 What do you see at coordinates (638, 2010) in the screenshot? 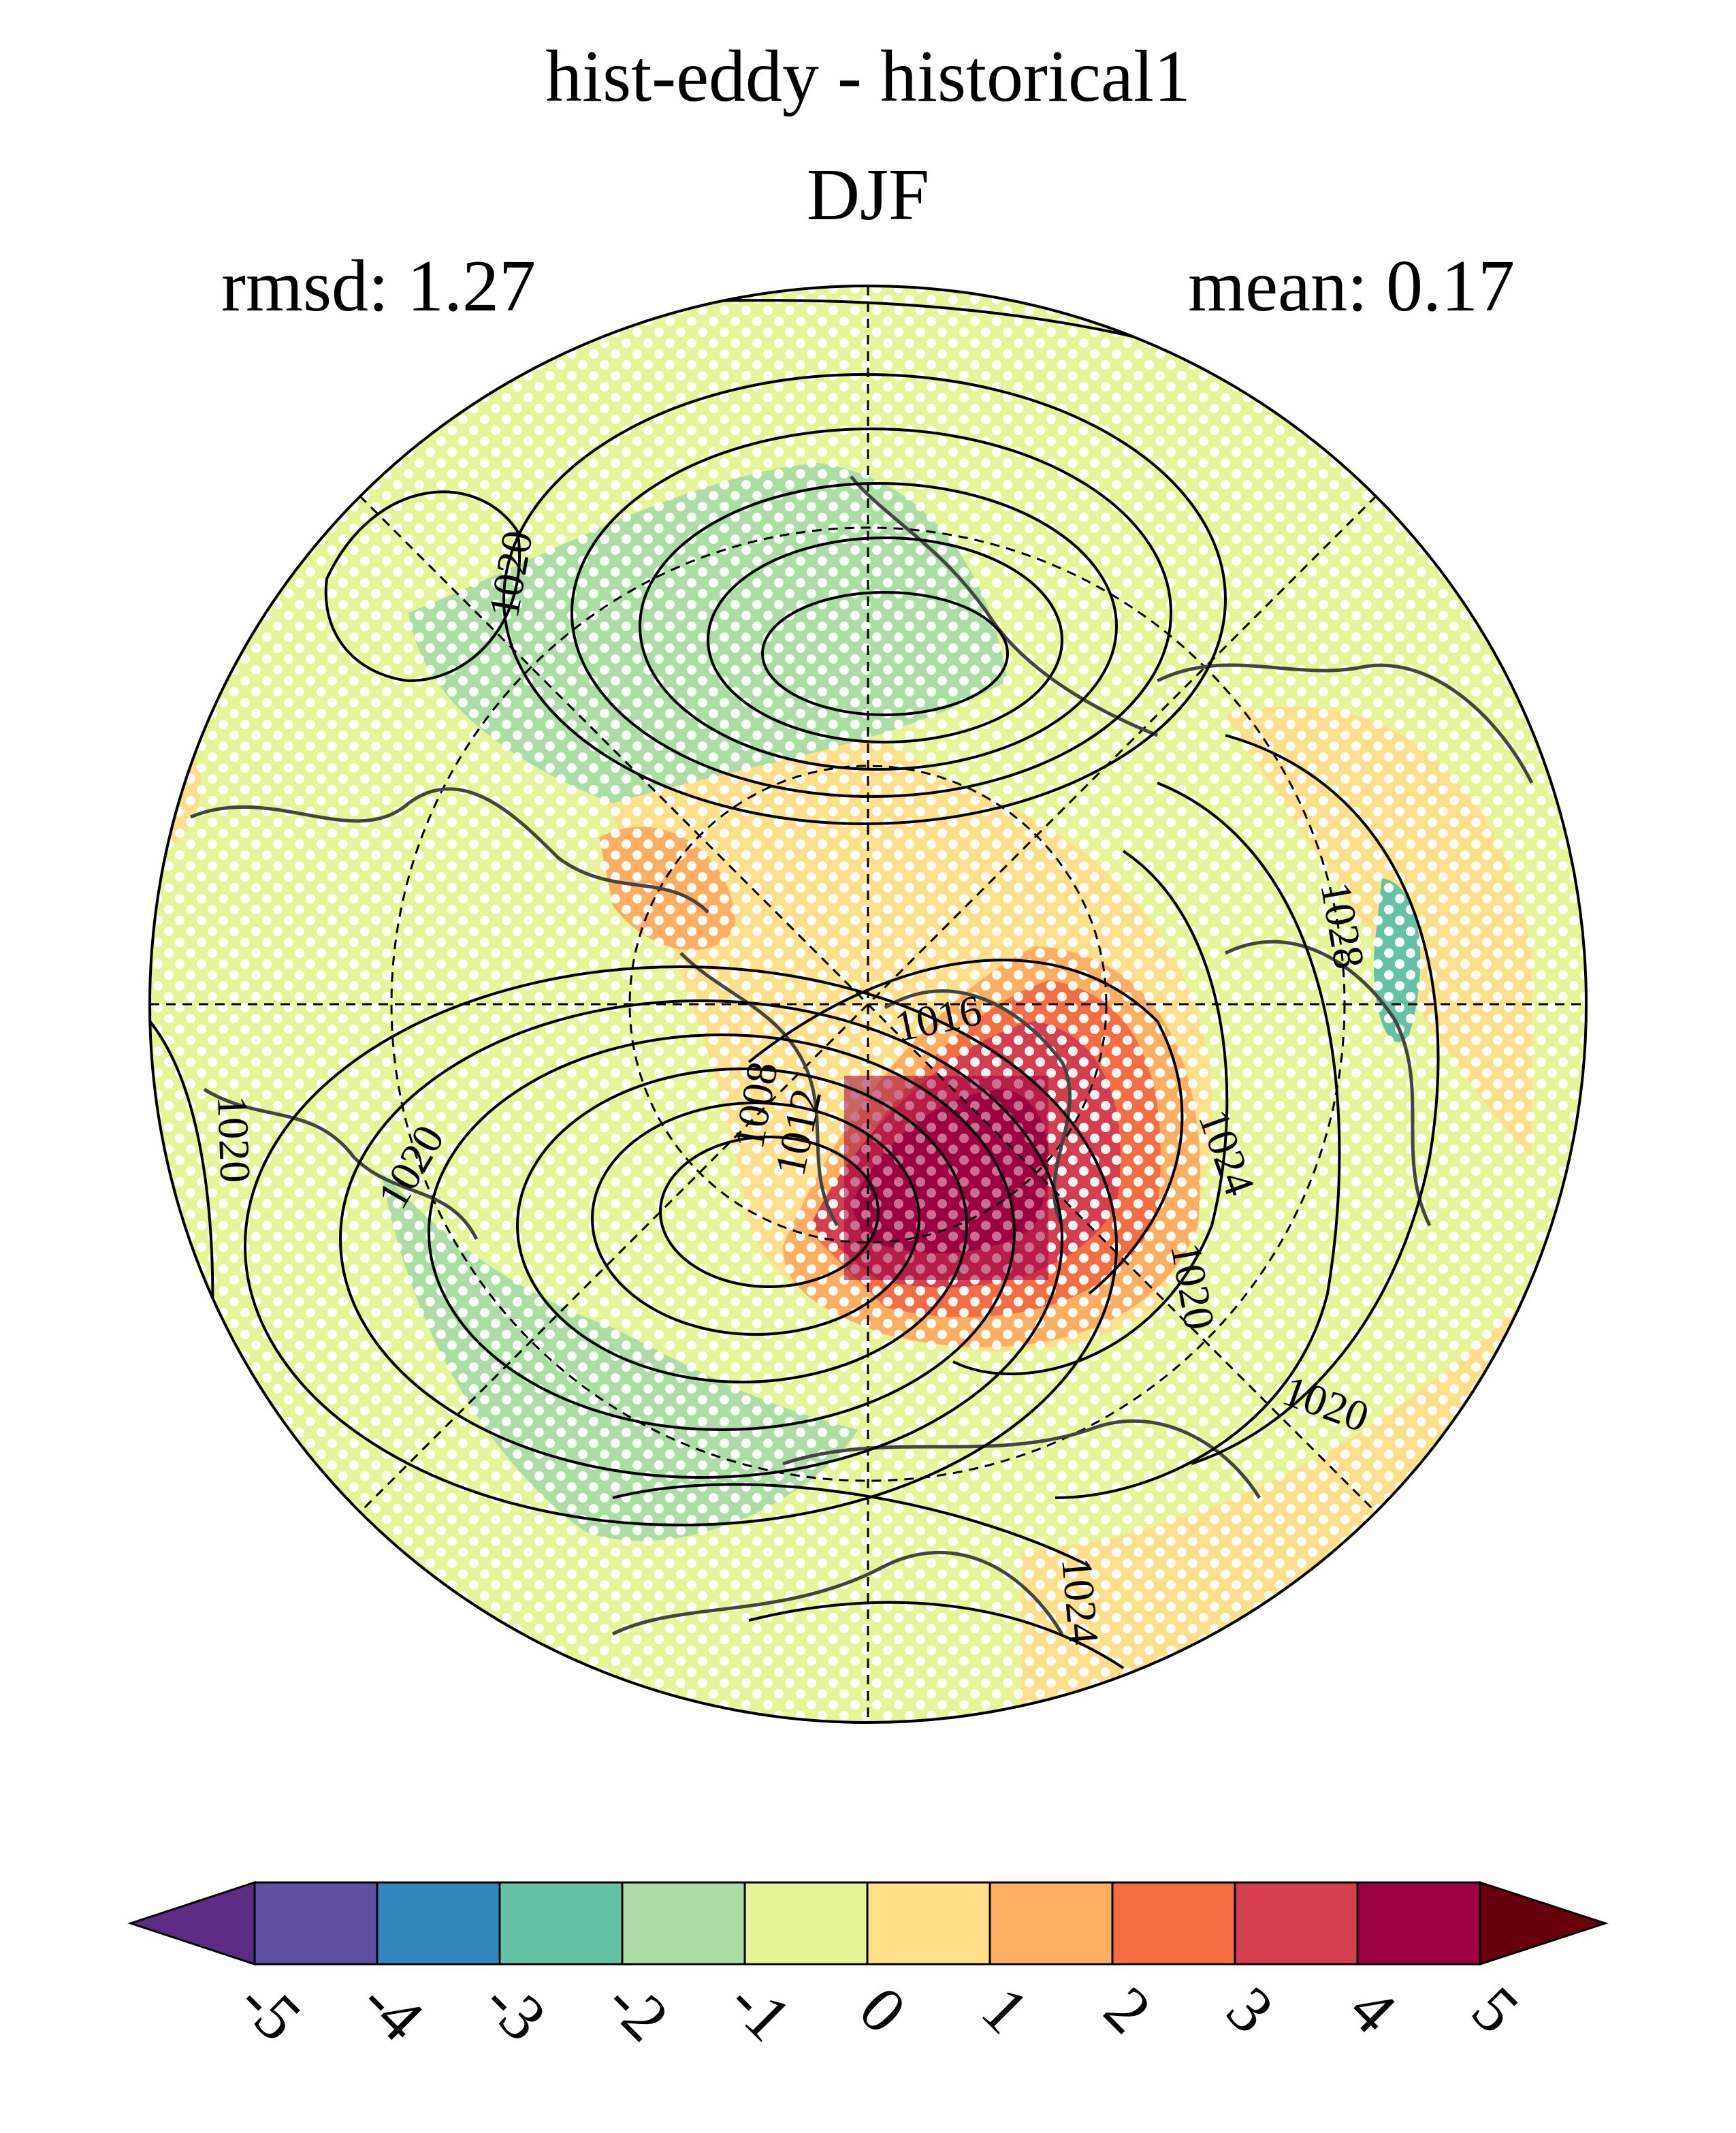
I see `colorbar-tick-label: -2` at bounding box center [638, 2010].